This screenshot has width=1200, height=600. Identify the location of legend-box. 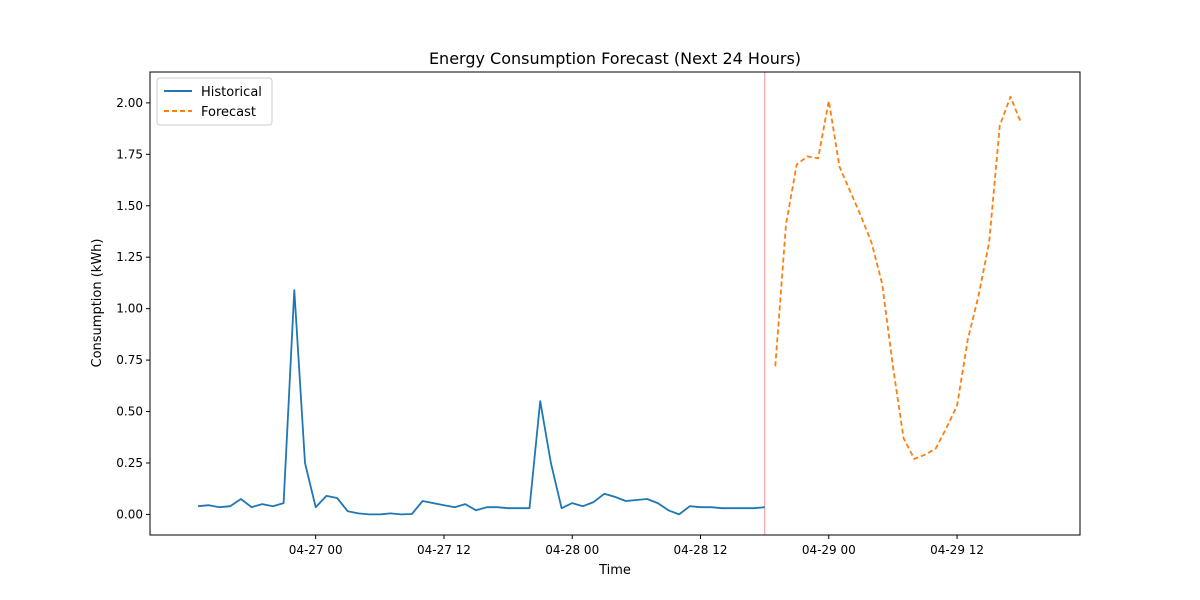
(214, 101).